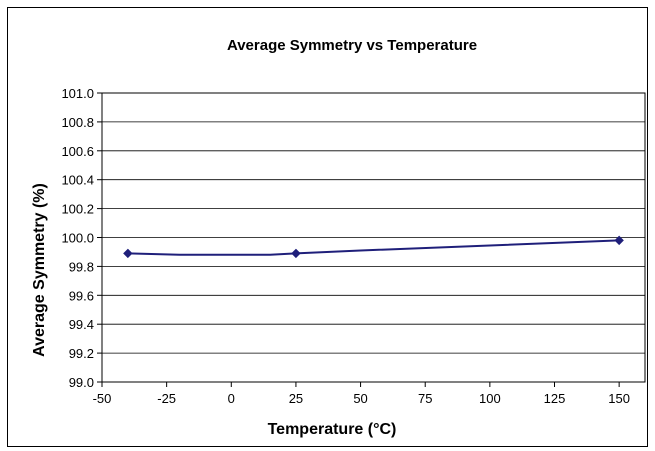 This screenshot has width=655, height=451. What do you see at coordinates (81, 295) in the screenshot?
I see `tick-label-y: 99.6` at bounding box center [81, 295].